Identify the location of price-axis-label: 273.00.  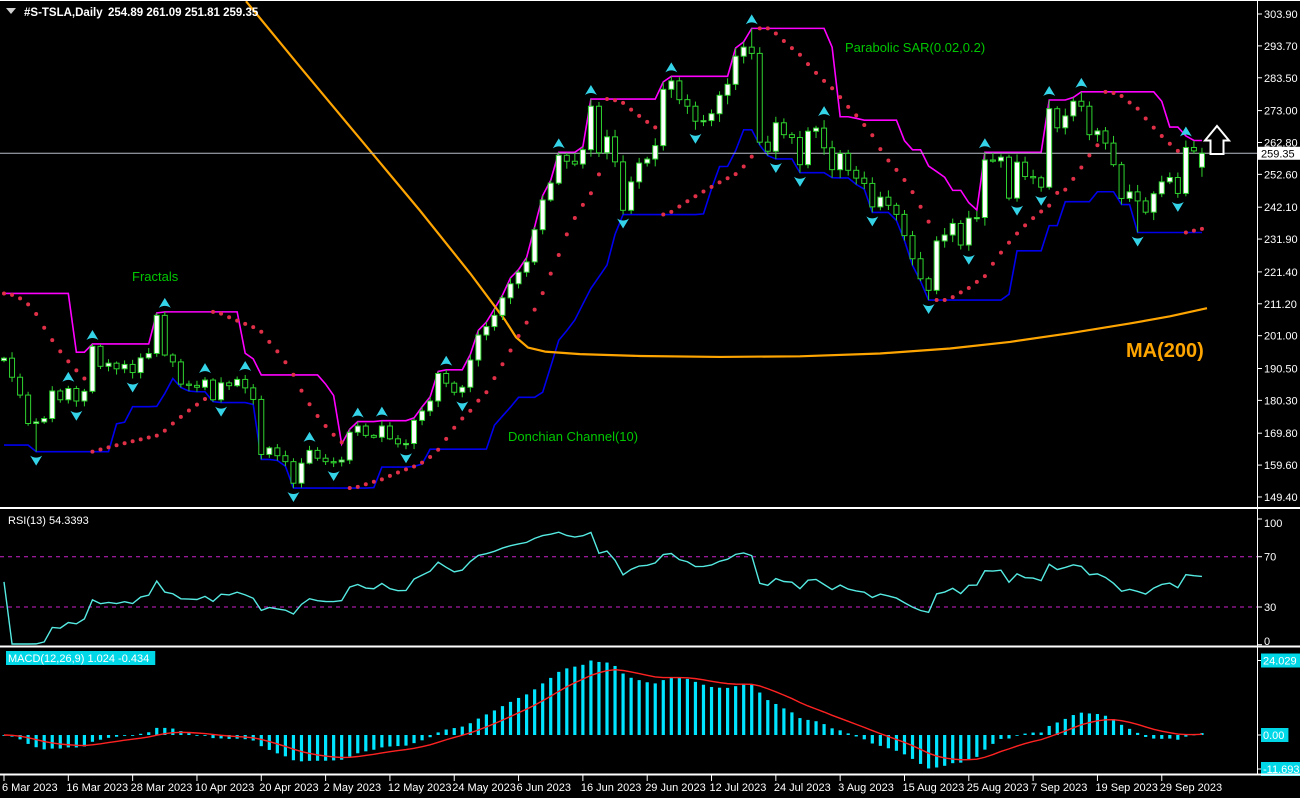
(1281, 112).